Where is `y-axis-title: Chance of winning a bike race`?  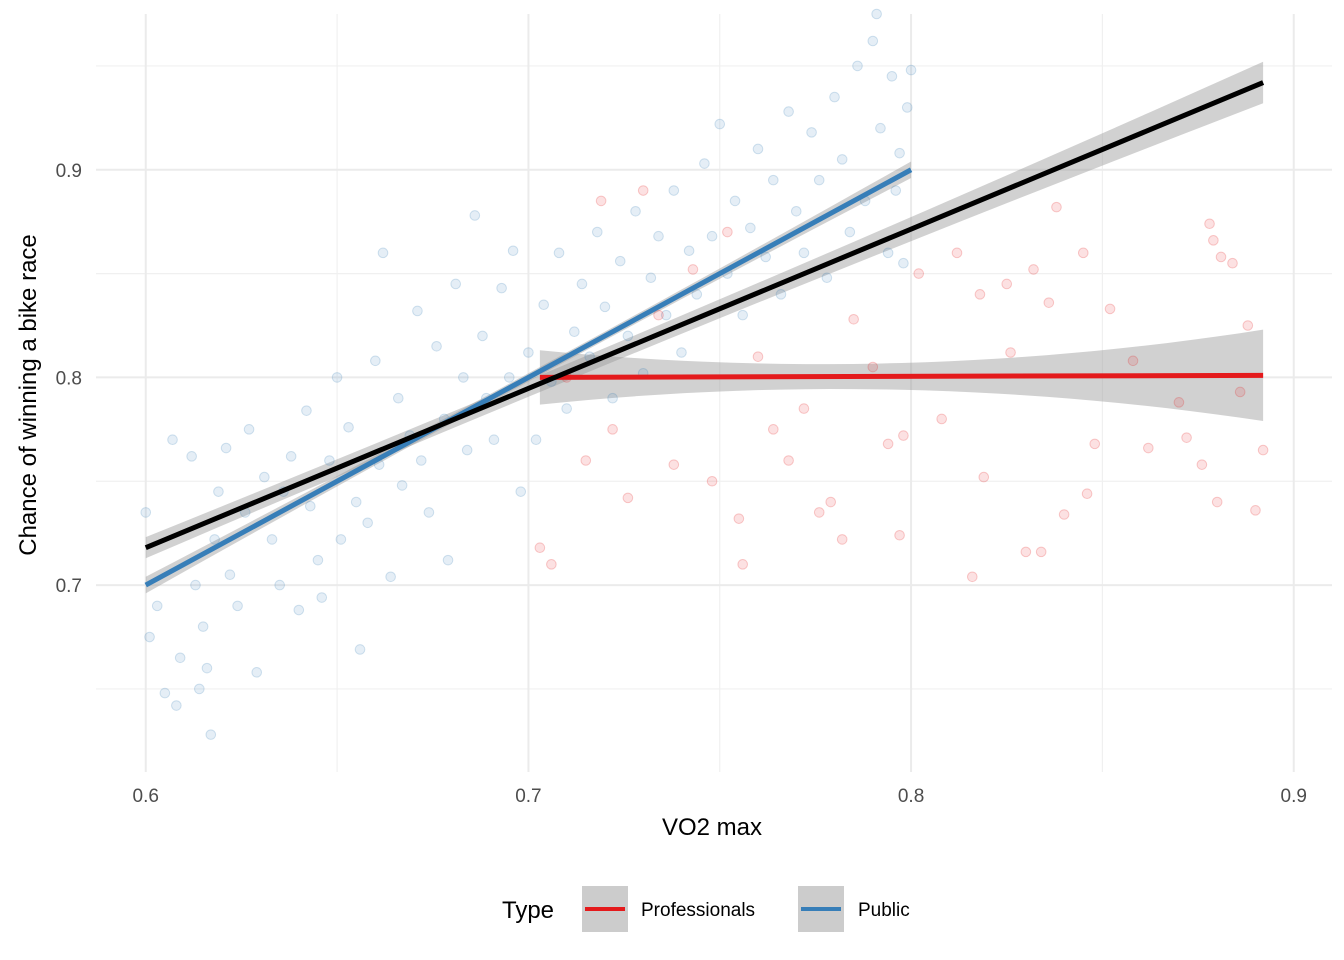
y-axis-title: Chance of winning a bike race is located at coordinates (28, 395).